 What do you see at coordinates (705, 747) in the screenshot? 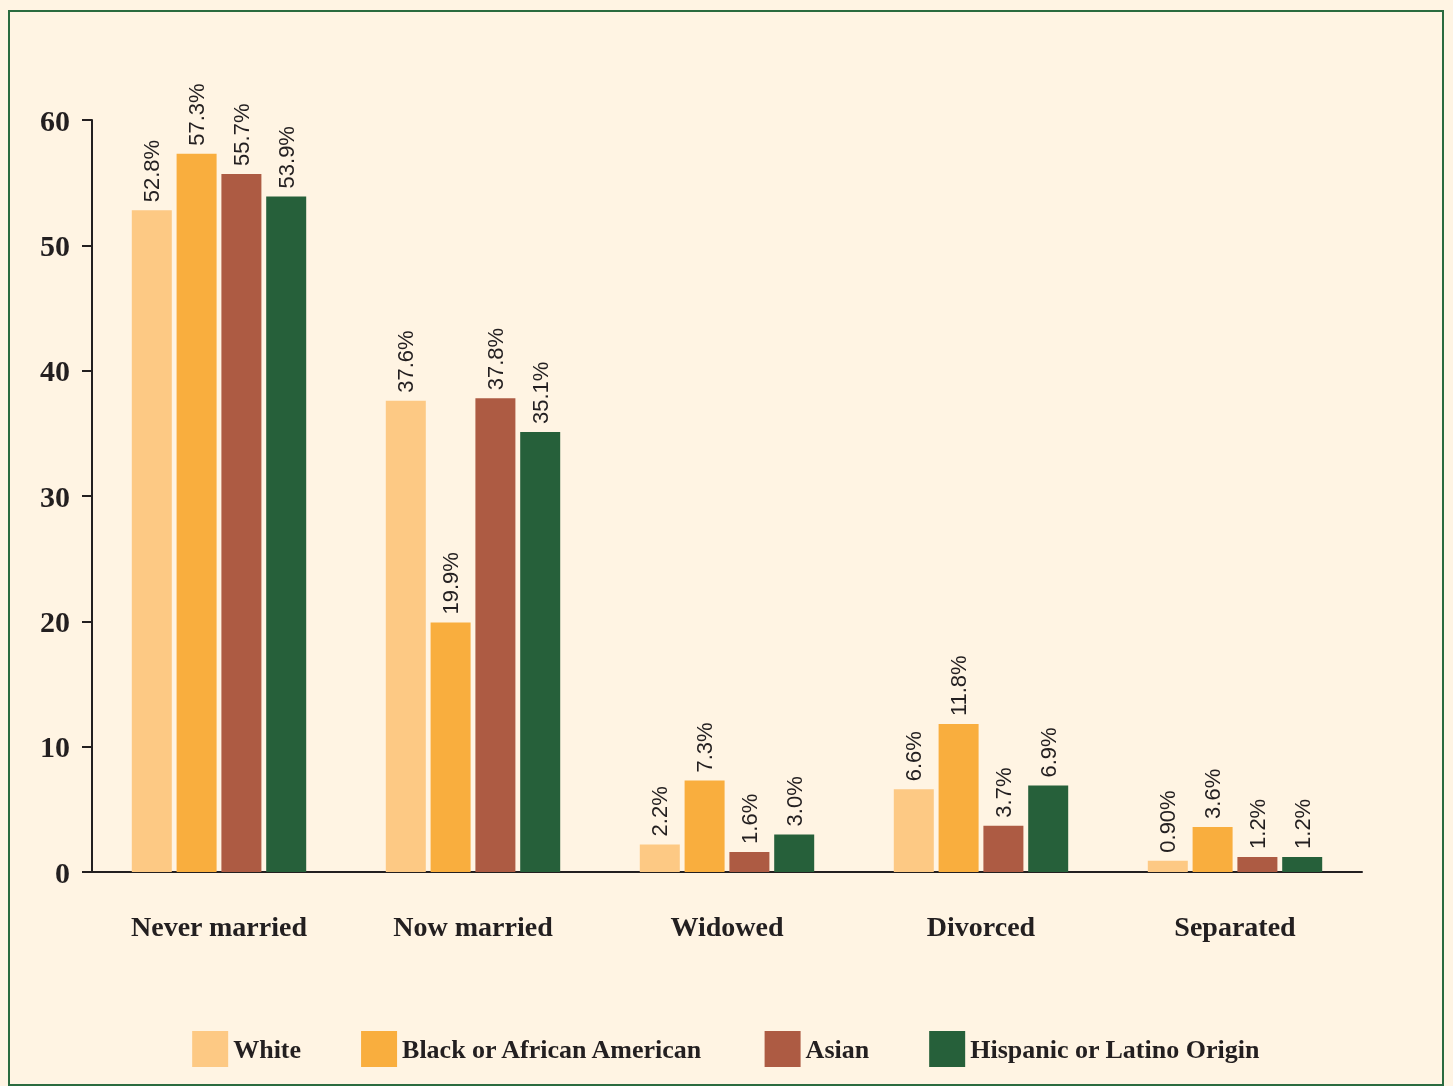
I see `data-label: 7.3%` at bounding box center [705, 747].